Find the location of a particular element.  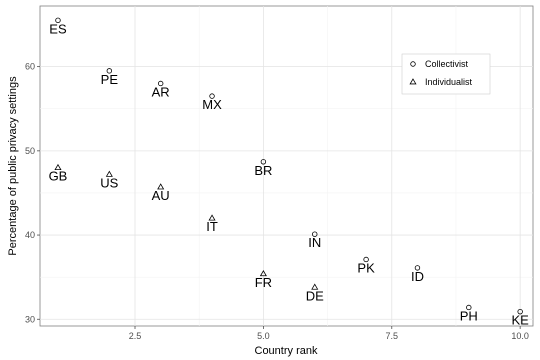

point-label: BR is located at coordinates (263, 170).